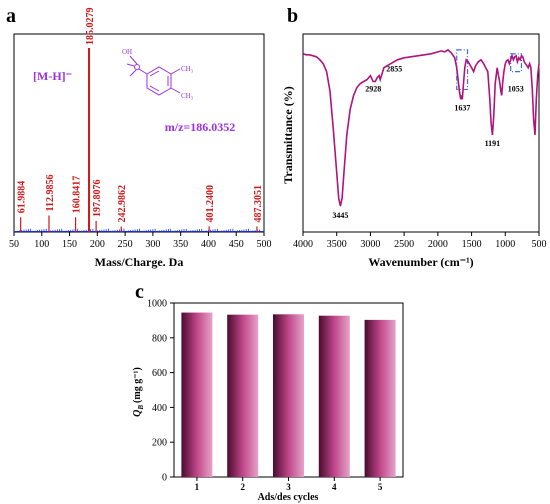  I want to click on bar-x-axis-label: Ads/des cycles, so click(288, 497).